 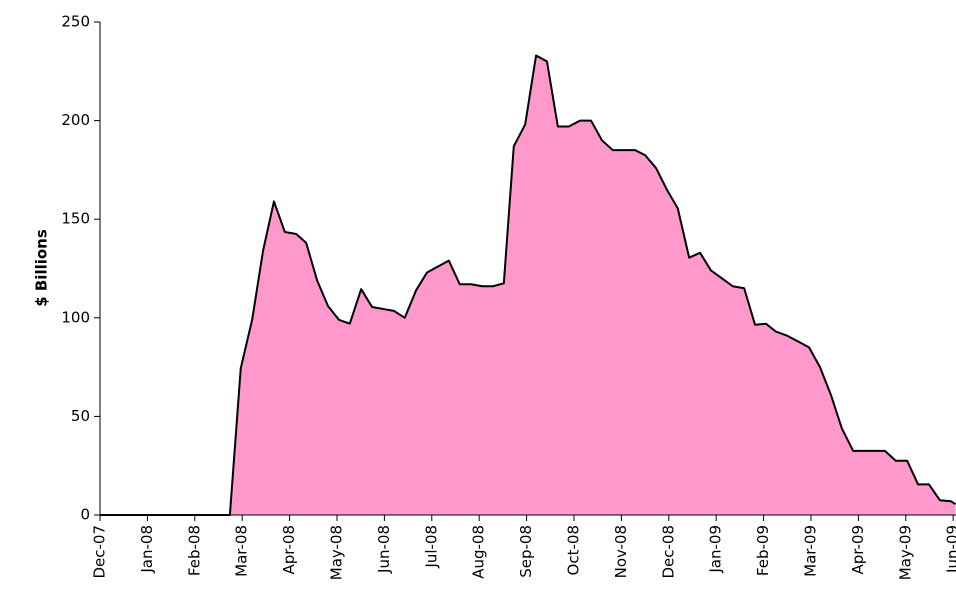 What do you see at coordinates (810, 551) in the screenshot?
I see `x-tick-label: Mar-09` at bounding box center [810, 551].